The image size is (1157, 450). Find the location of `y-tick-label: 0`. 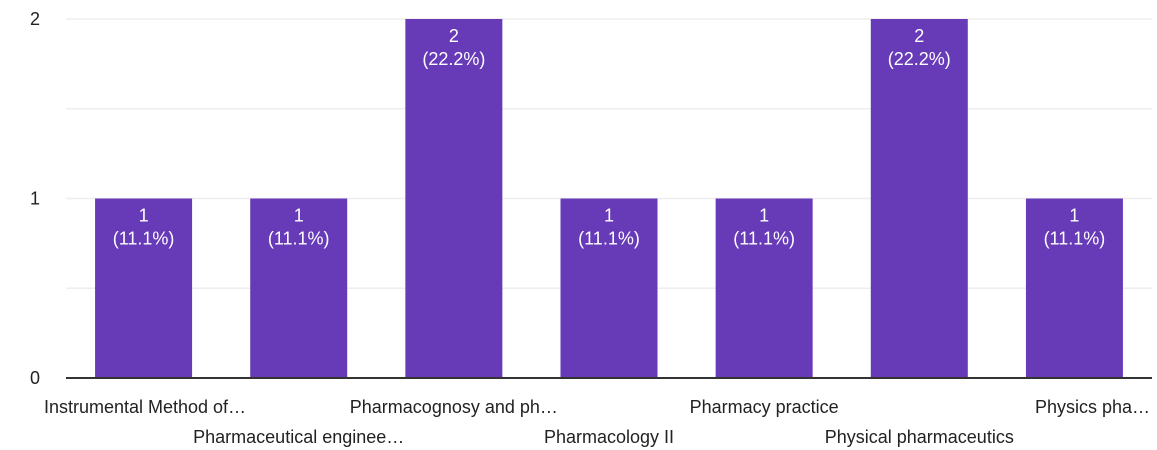

y-tick-label: 0 is located at coordinates (35, 378).